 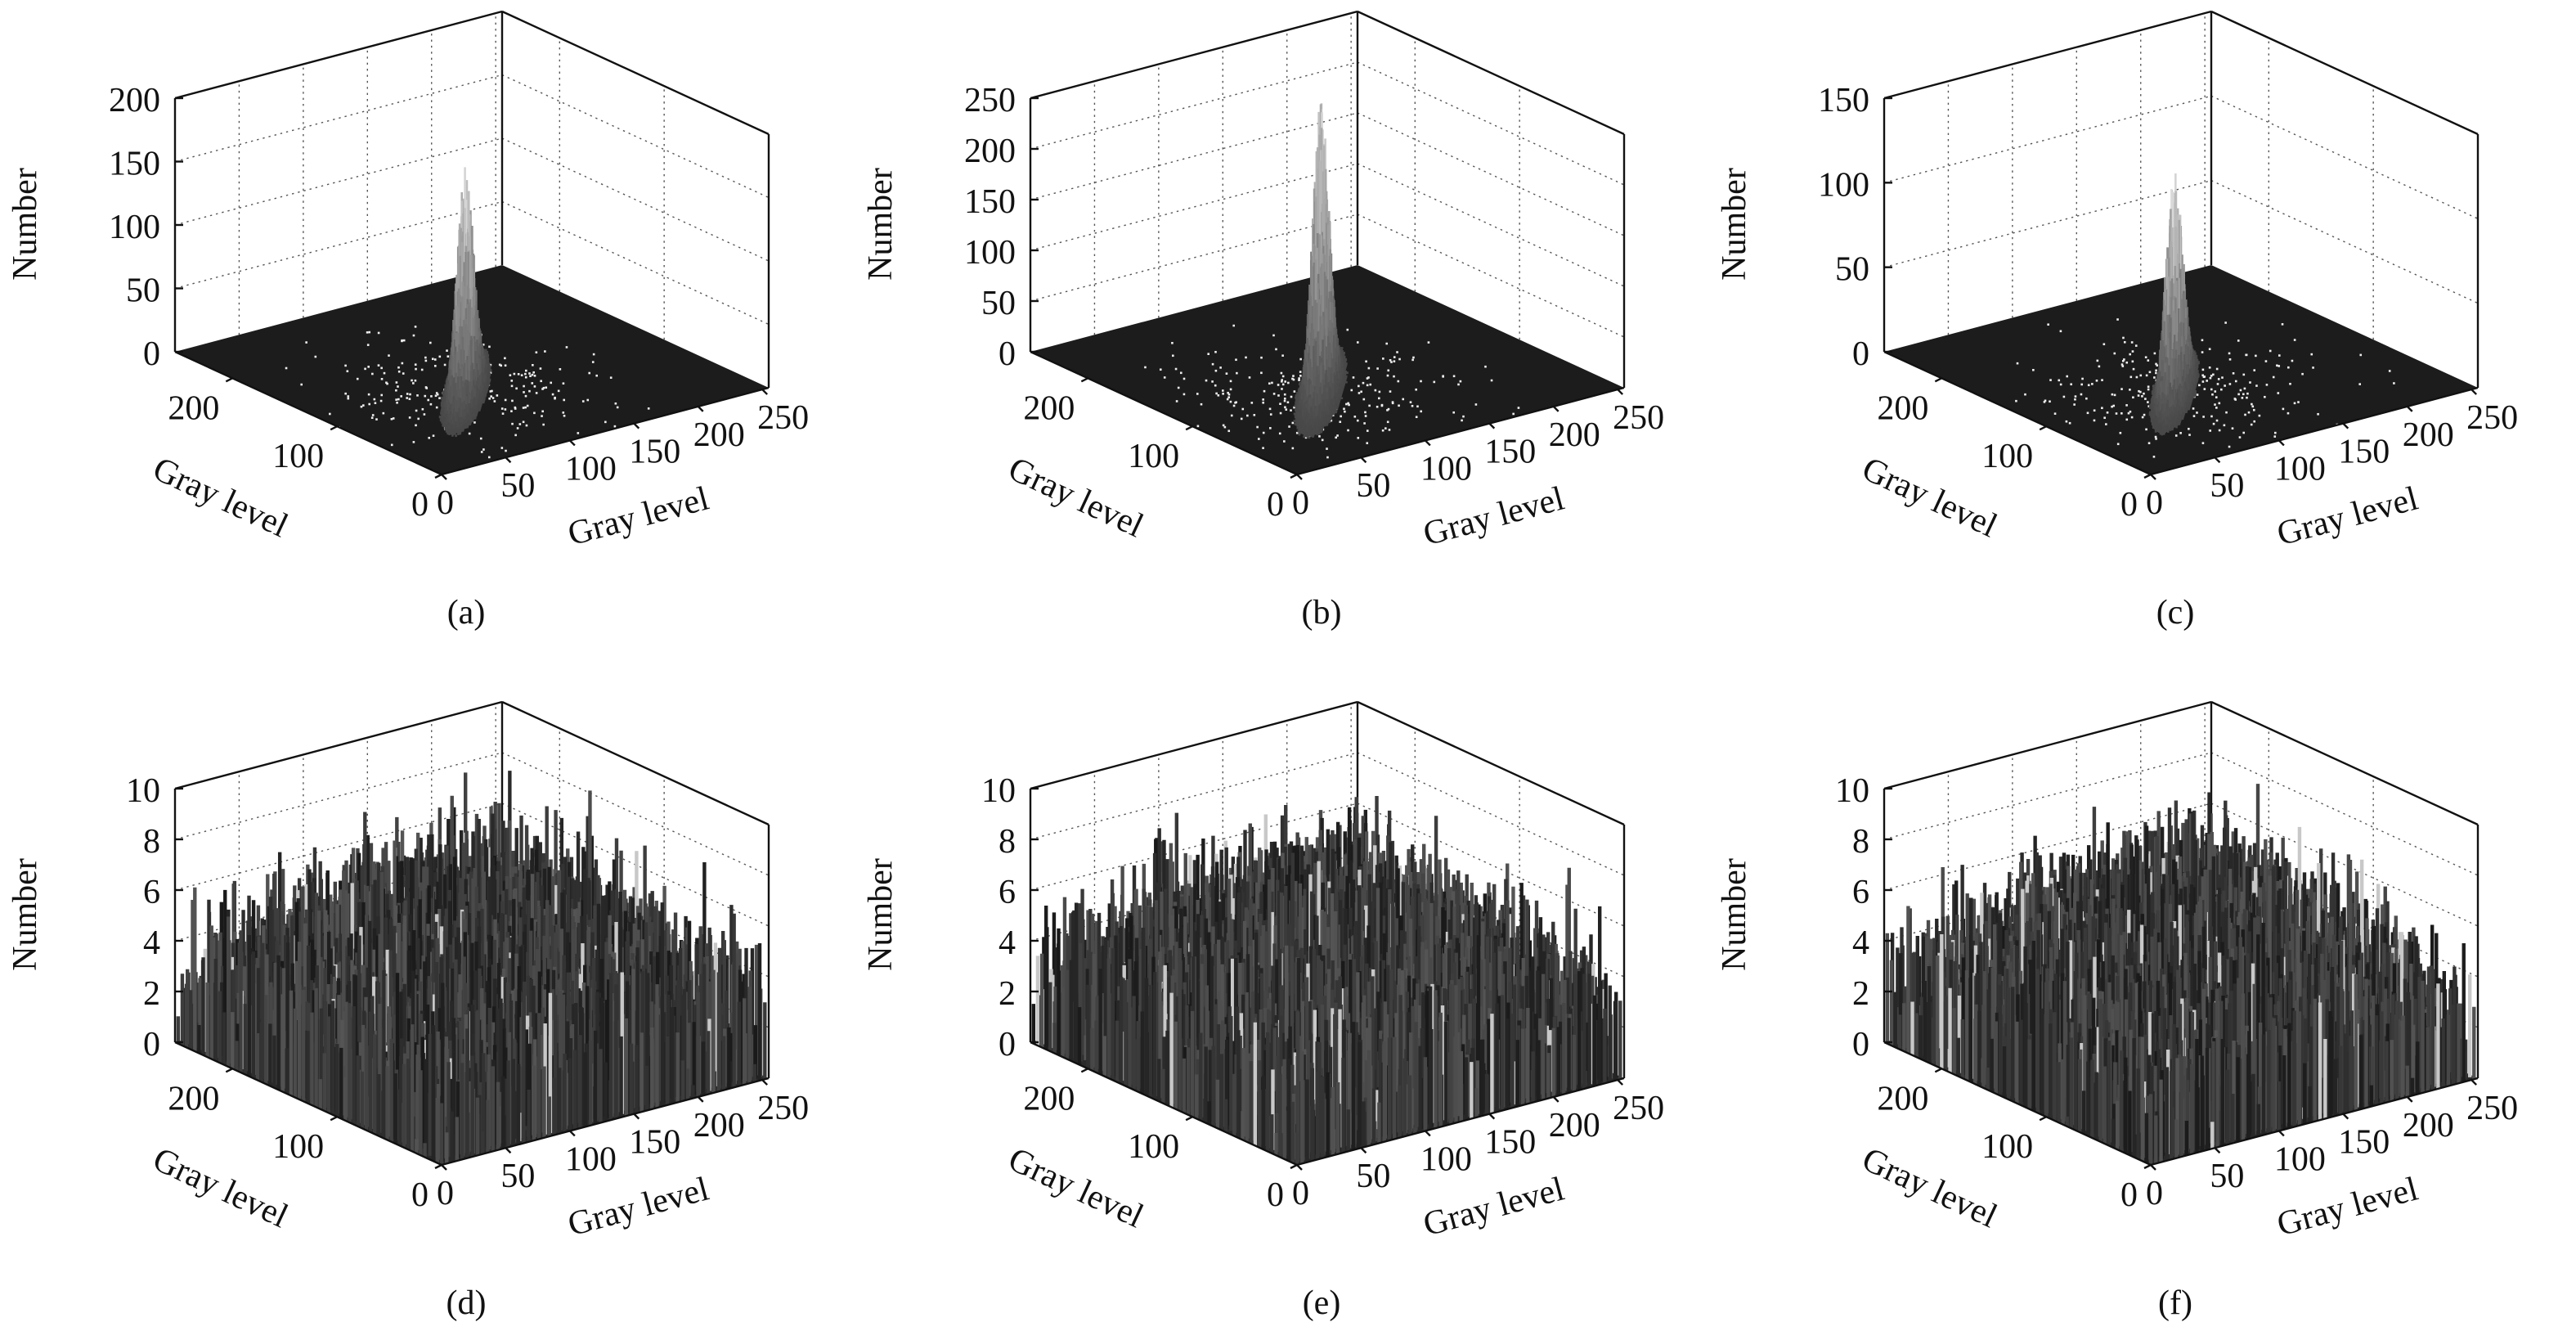 I want to click on z-tick-label: 200, so click(x=990, y=151).